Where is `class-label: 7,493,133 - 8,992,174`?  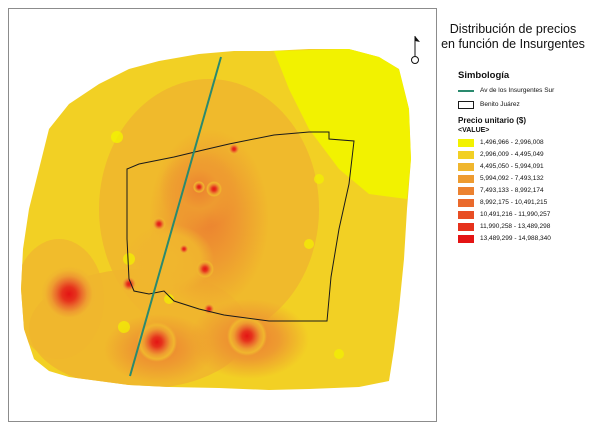 class-label: 7,493,133 - 8,992,174 is located at coordinates (512, 190).